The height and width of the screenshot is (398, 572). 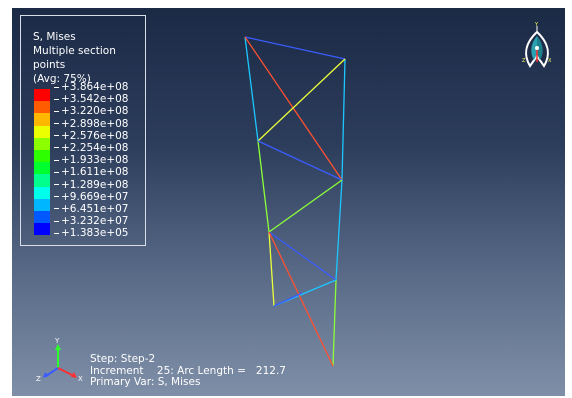 I want to click on compass-z-label: Z, so click(x=524, y=61).